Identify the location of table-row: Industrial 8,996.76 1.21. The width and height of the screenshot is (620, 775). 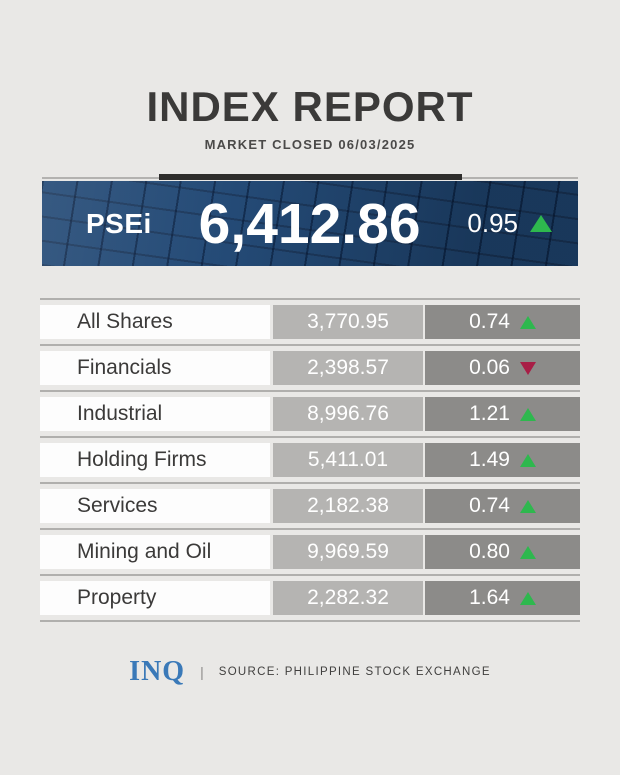
(310, 414).